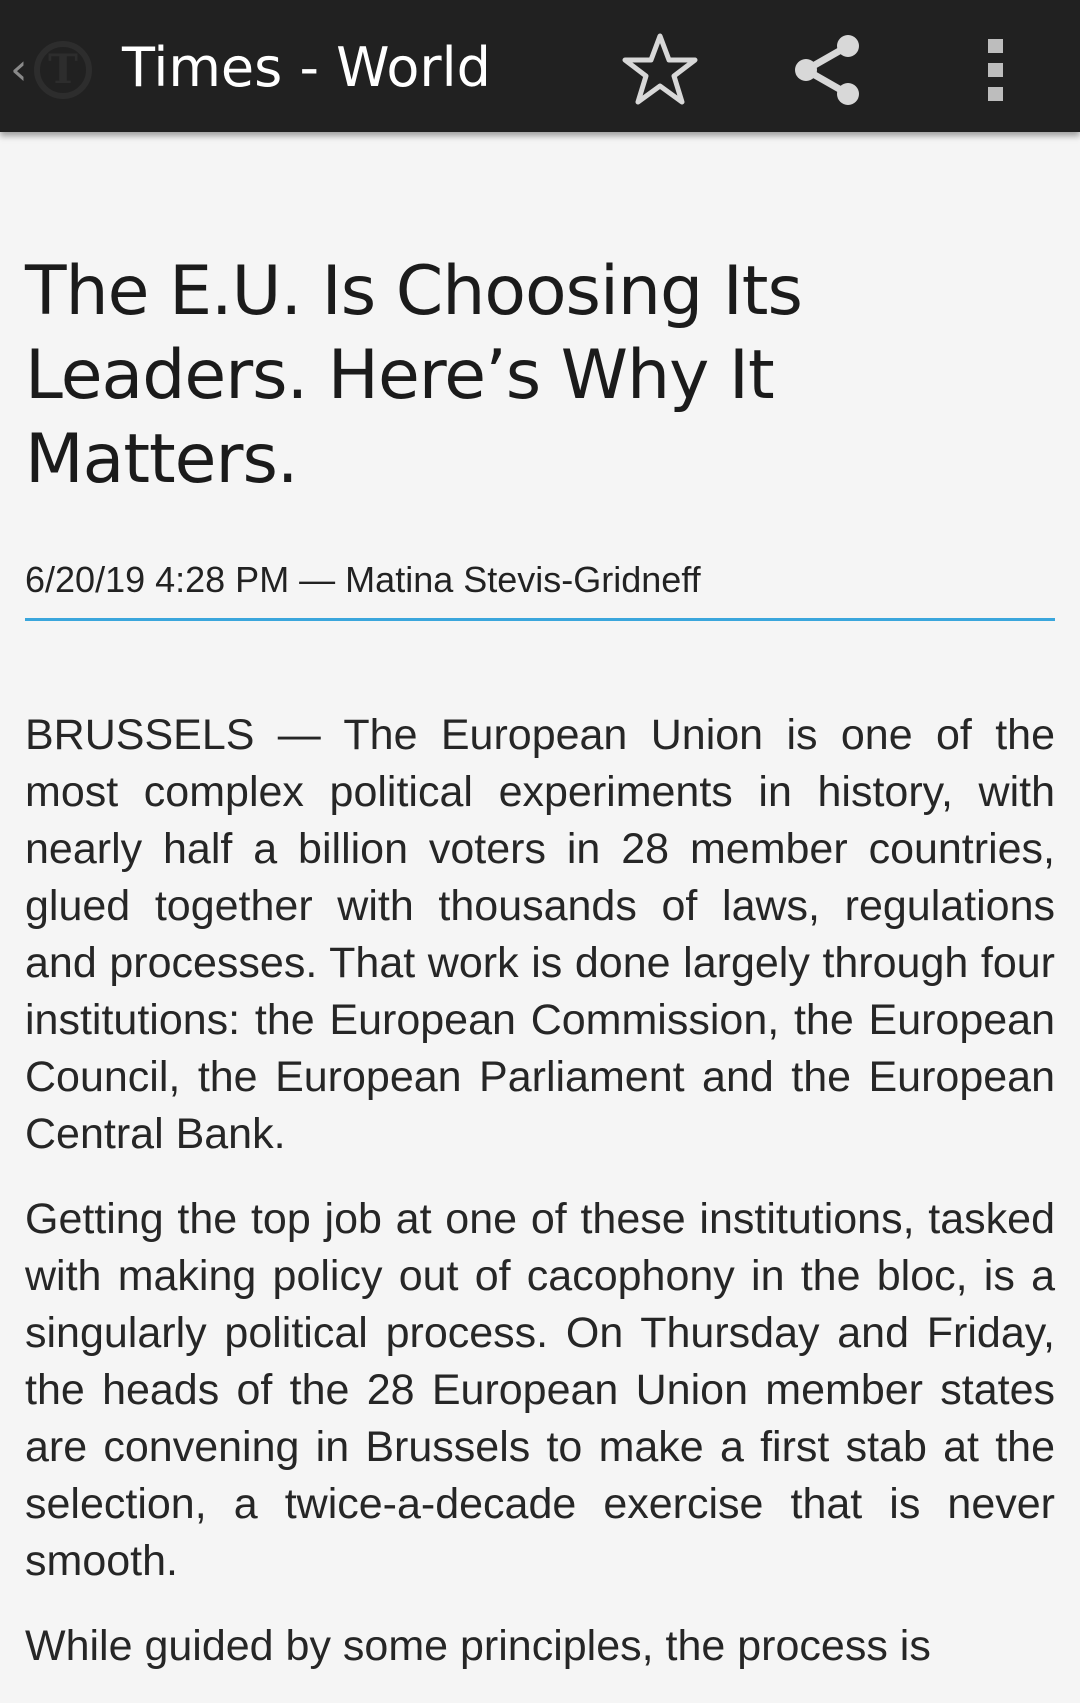  I want to click on star-icon, so click(660, 69).